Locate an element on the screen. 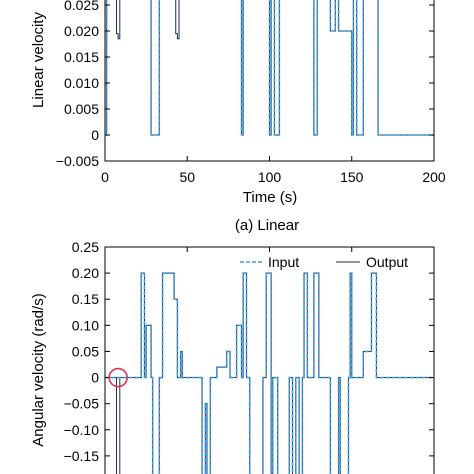  y-axis-title: Linear velocity is located at coordinates (38, 60).